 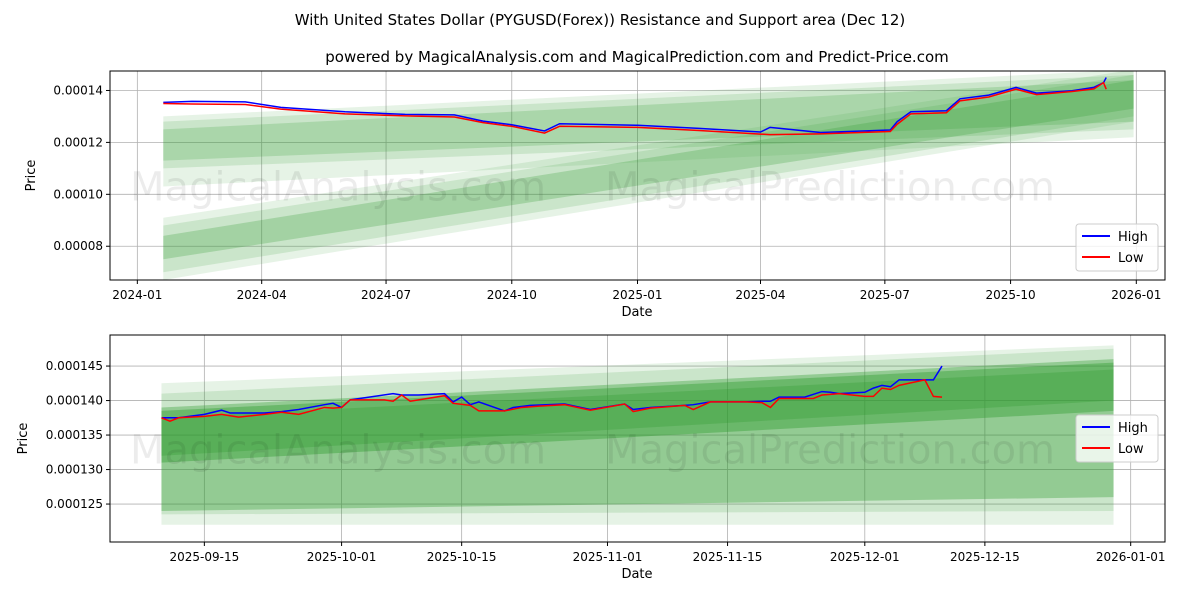 What do you see at coordinates (608, 557) in the screenshot?
I see `x-tick-label: 2025-11-01` at bounding box center [608, 557].